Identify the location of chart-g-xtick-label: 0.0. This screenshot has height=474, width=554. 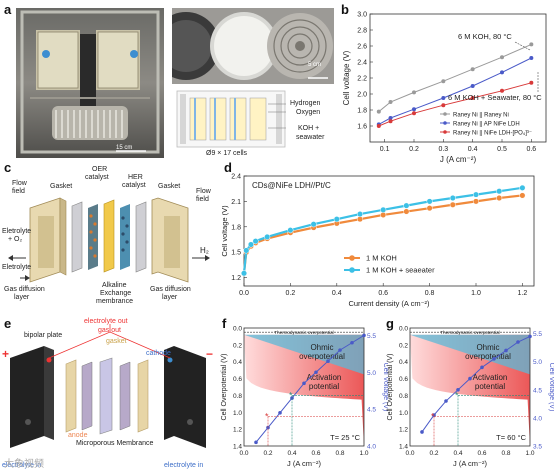
(409, 453).